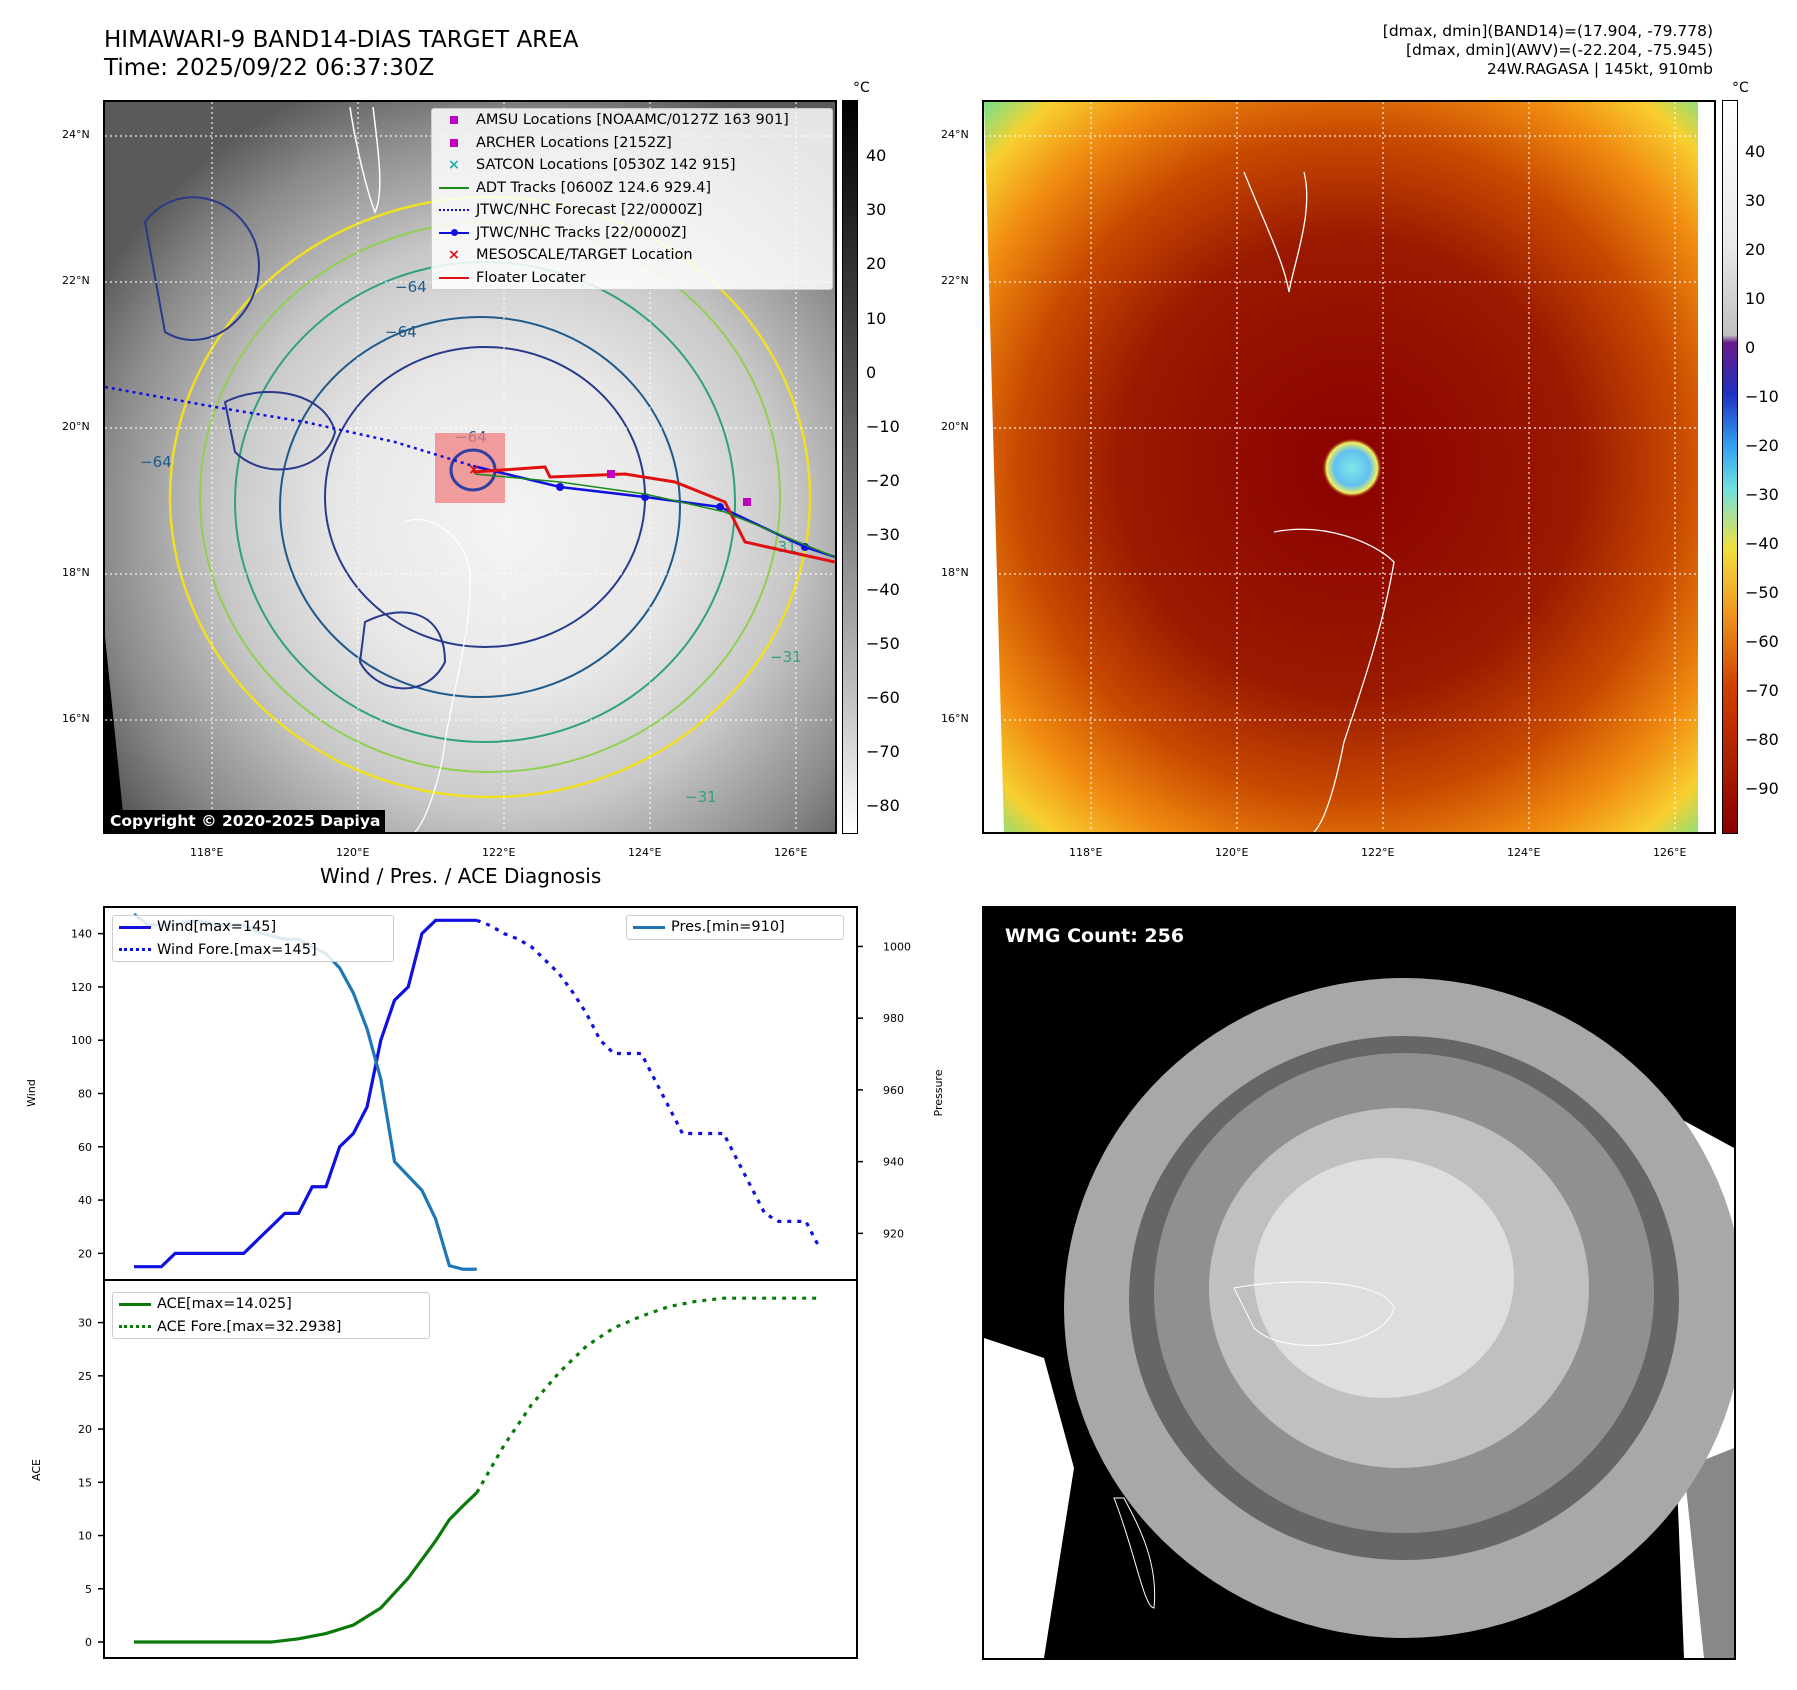 The height and width of the screenshot is (1690, 1797). What do you see at coordinates (893, 1233) in the screenshot?
I see `pressure-y-tick-label: 920` at bounding box center [893, 1233].